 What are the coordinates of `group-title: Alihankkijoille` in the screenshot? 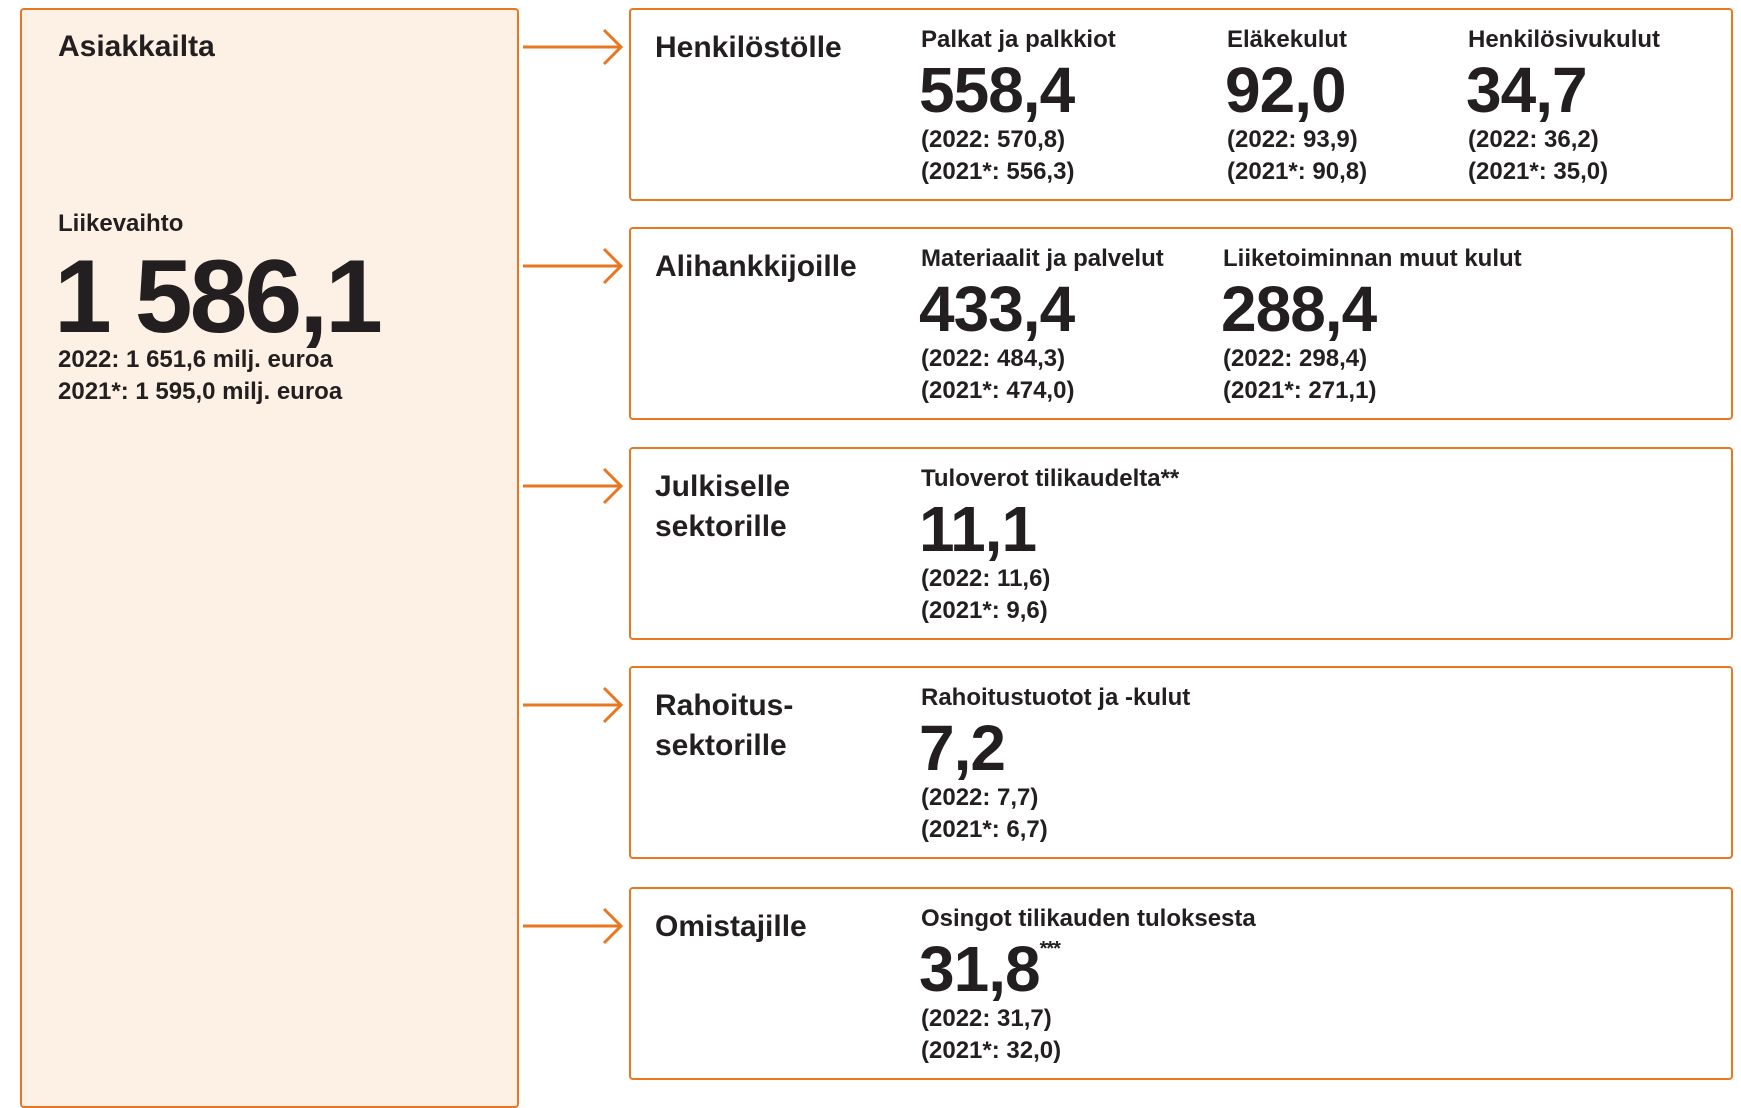 It's located at (756, 267).